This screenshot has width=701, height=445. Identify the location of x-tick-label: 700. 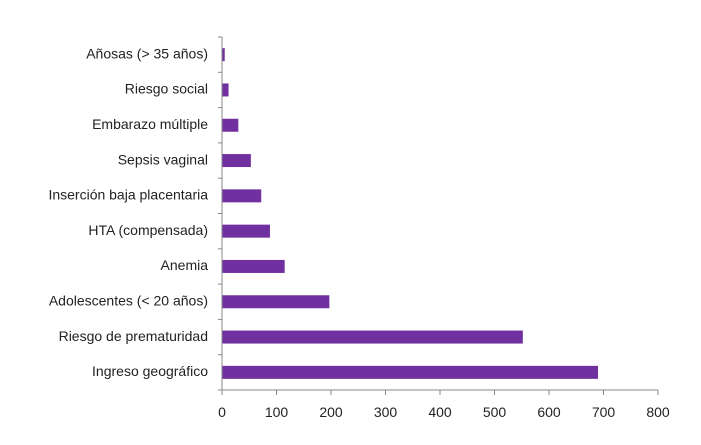
(604, 412).